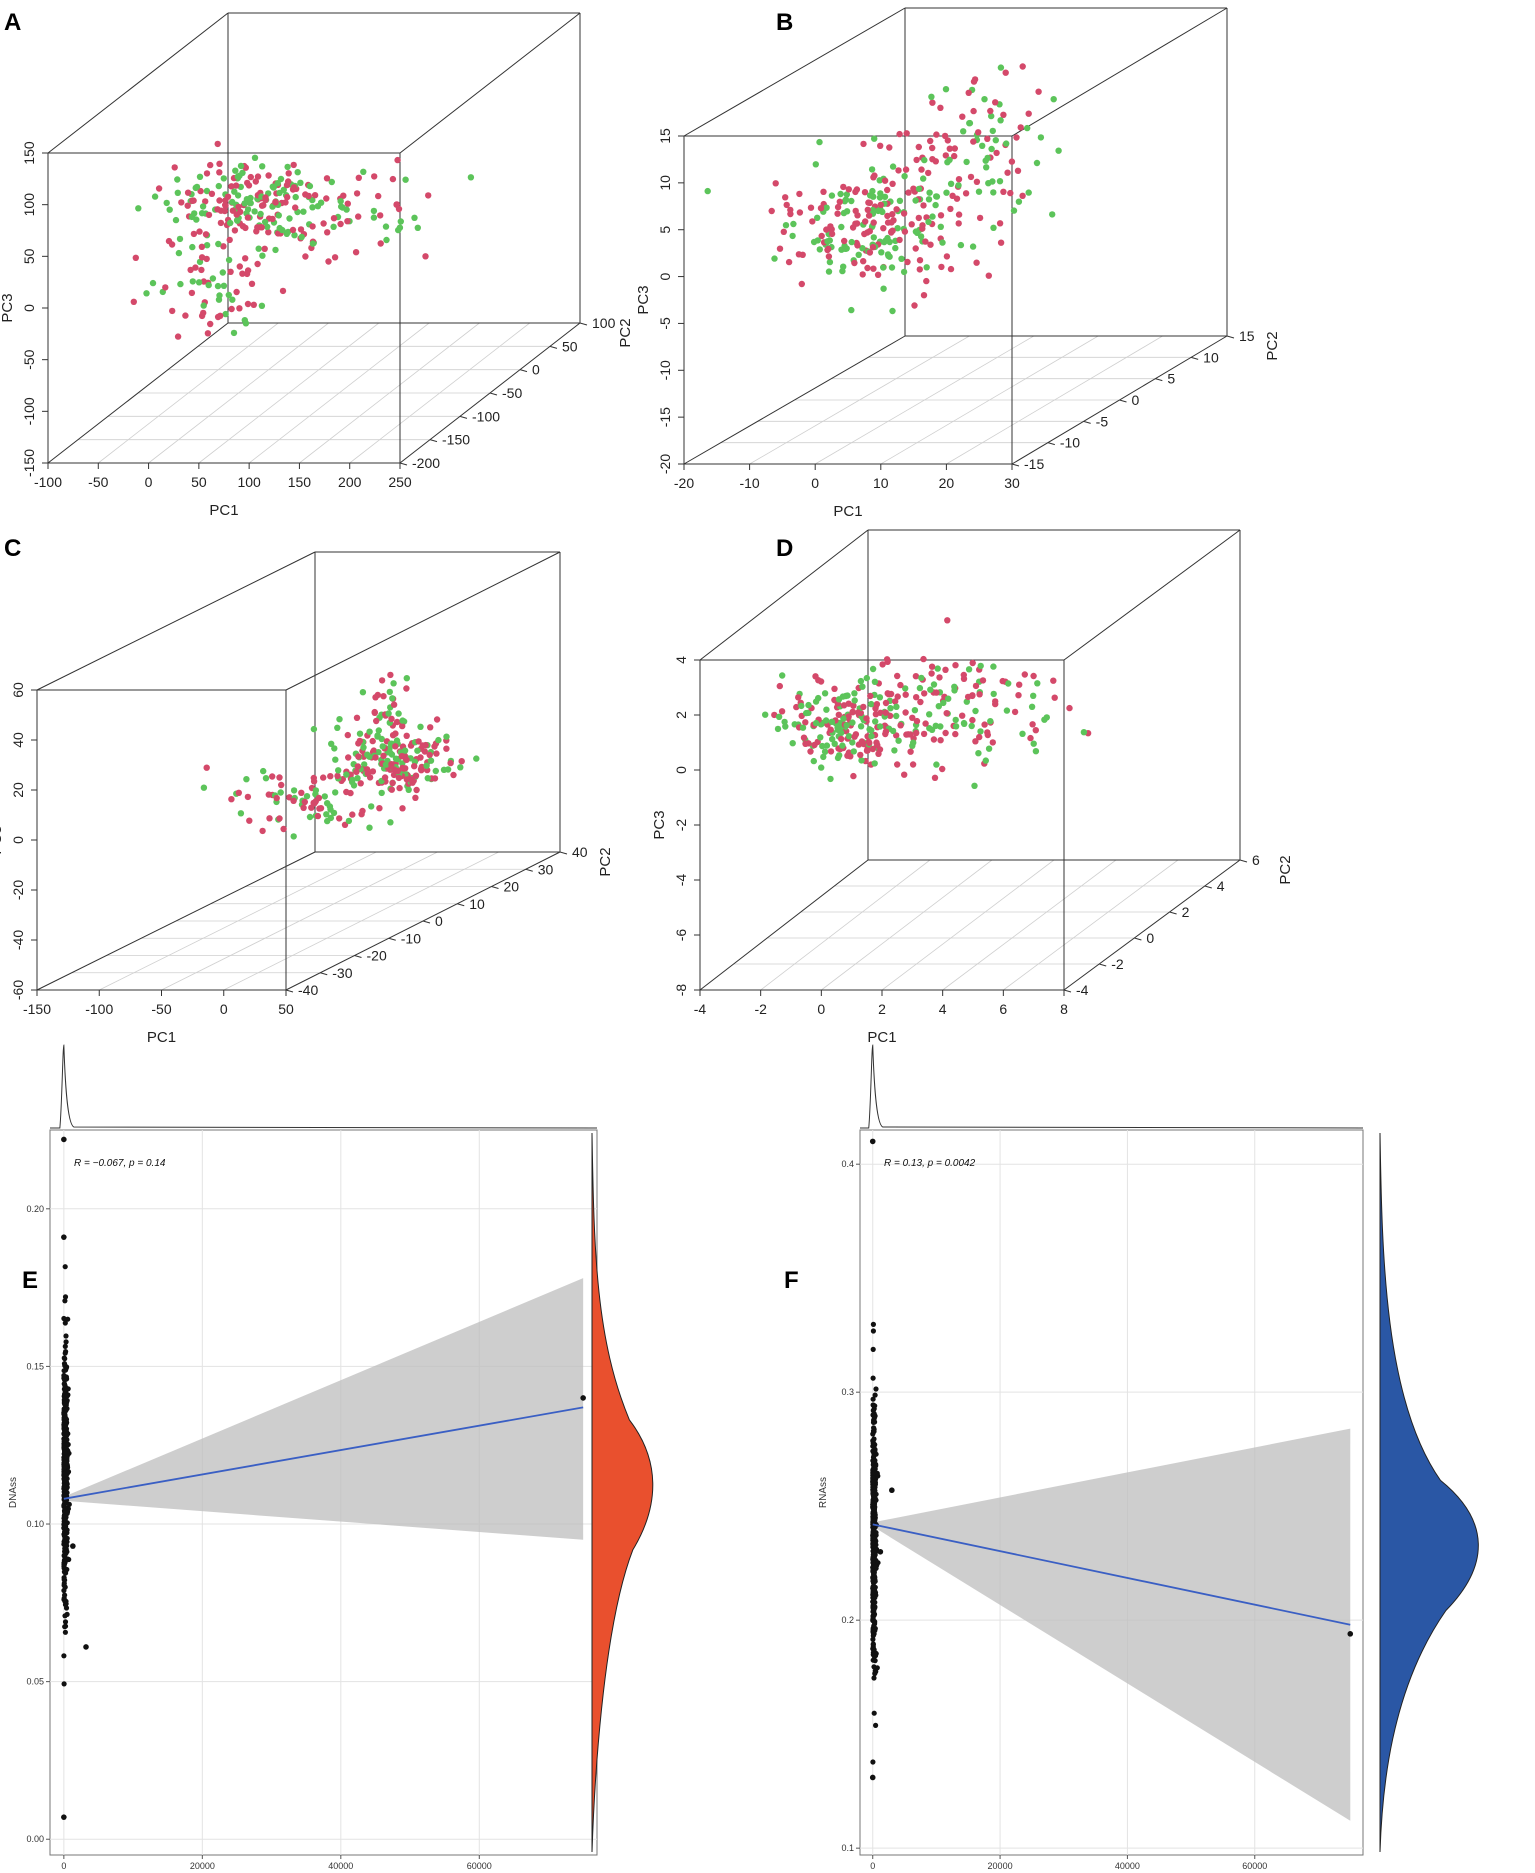 This screenshot has height=1873, width=1535. Describe the element at coordinates (342, 973) in the screenshot. I see `y-tick-label: -30` at that location.